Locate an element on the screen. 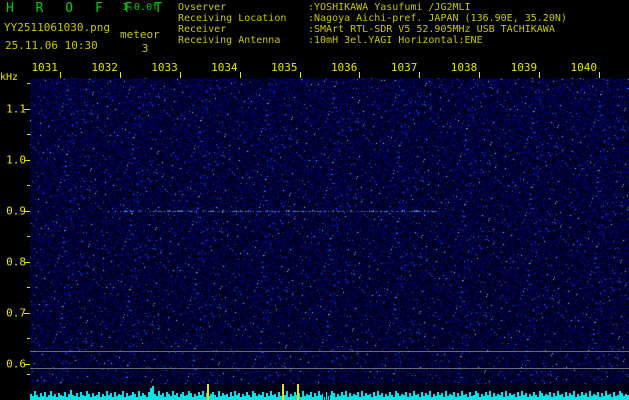 Image resolution: width=629 pixels, height=400 pixels. x-axis-tick-label: 1039 is located at coordinates (524, 67).